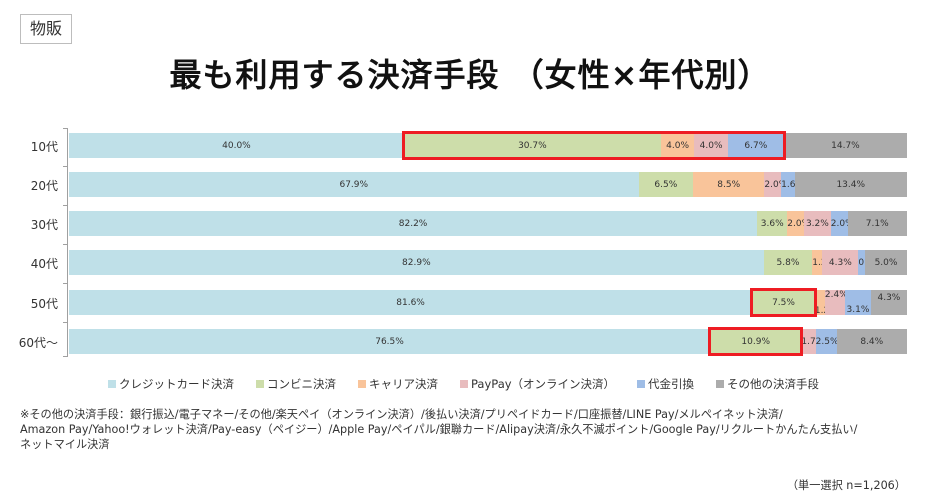  I want to click on data-label: 8.5%, so click(729, 184).